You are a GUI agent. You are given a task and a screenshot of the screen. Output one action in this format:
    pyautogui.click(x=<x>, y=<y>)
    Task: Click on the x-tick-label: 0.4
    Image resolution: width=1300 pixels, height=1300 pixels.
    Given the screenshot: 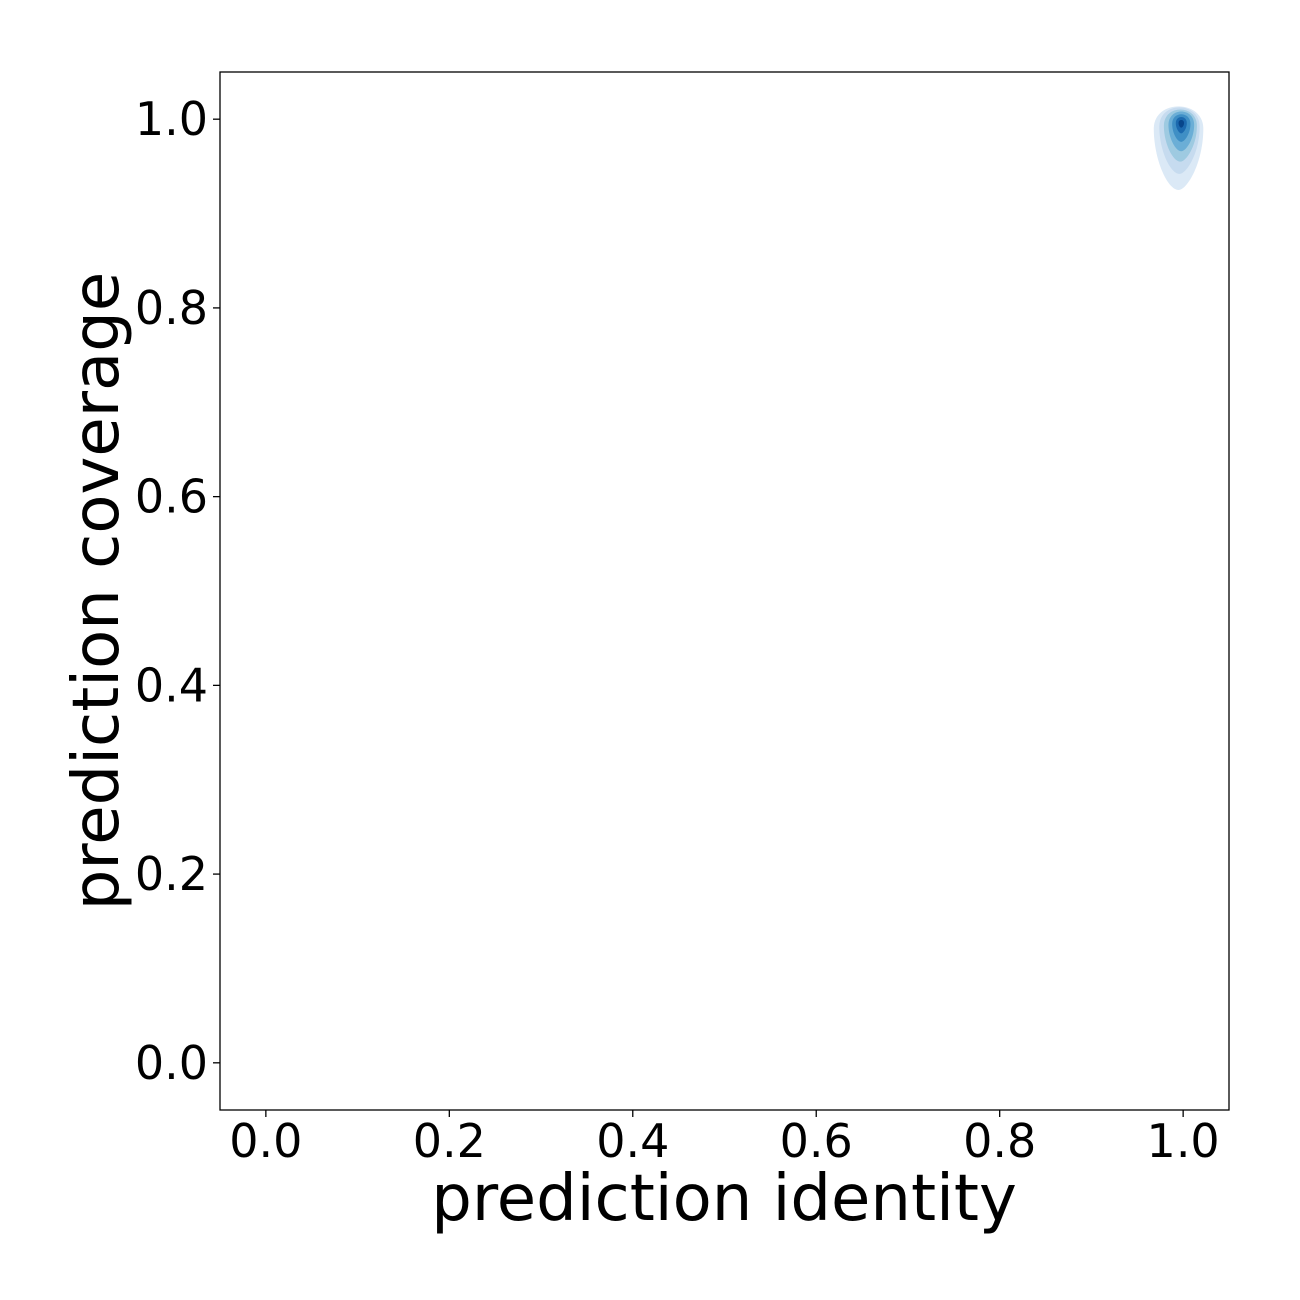 What is the action you would take?
    pyautogui.click(x=632, y=1141)
    